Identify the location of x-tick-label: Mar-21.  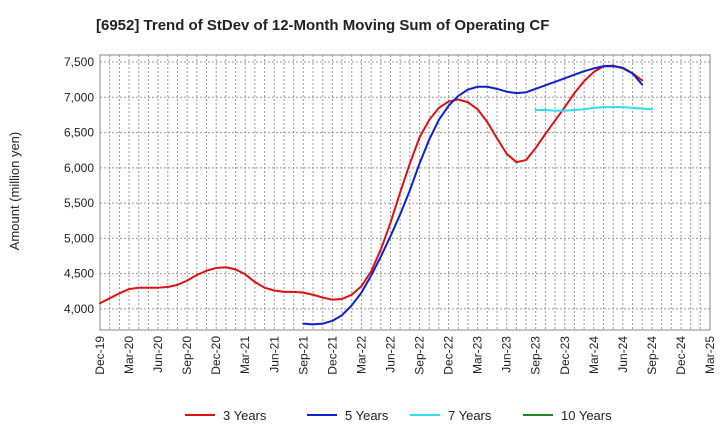
(245, 355).